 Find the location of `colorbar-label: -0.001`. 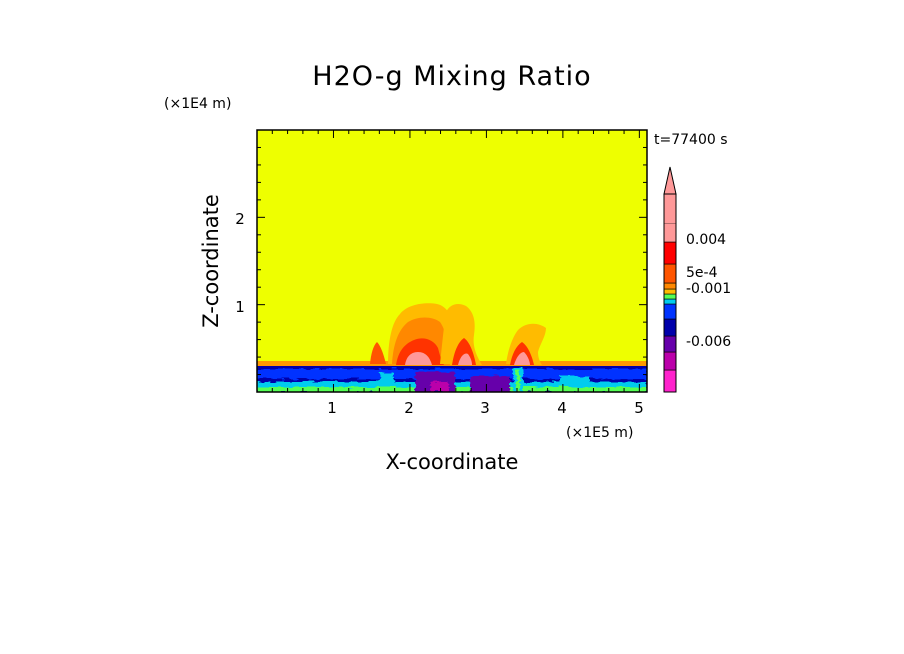

colorbar-label: -0.001 is located at coordinates (708, 289).